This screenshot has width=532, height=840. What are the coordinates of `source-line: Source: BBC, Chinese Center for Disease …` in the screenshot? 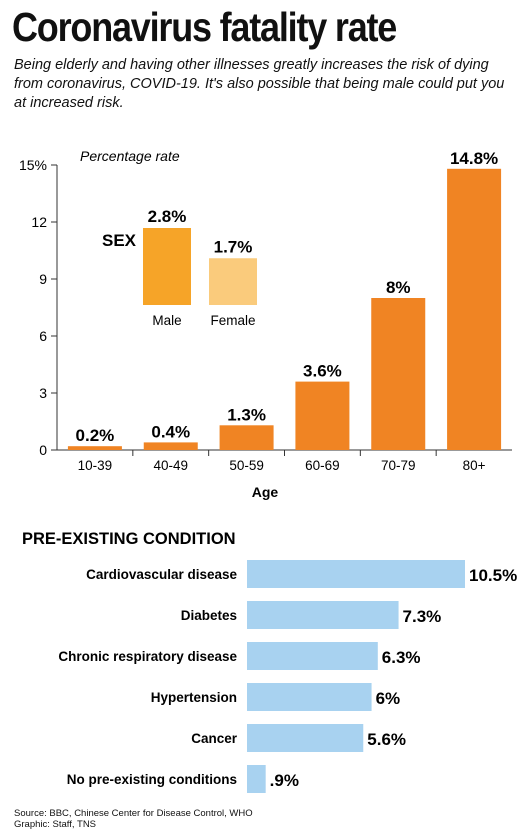 It's located at (133, 813).